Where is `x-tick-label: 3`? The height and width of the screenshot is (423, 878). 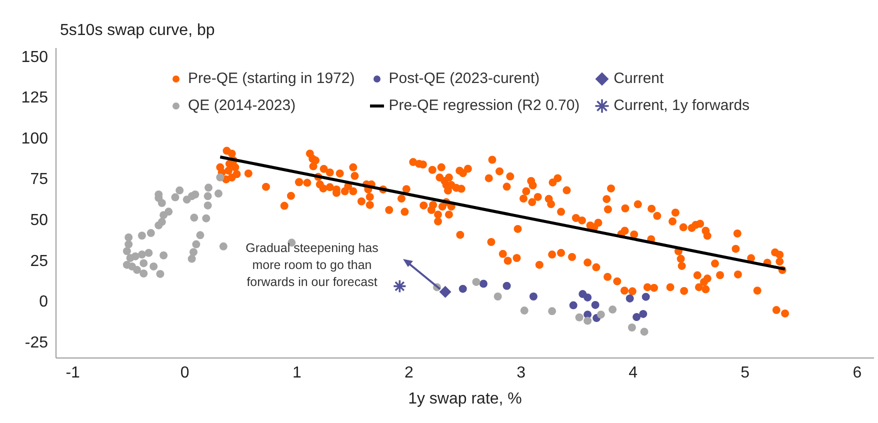
x-tick-label: 3 is located at coordinates (521, 373).